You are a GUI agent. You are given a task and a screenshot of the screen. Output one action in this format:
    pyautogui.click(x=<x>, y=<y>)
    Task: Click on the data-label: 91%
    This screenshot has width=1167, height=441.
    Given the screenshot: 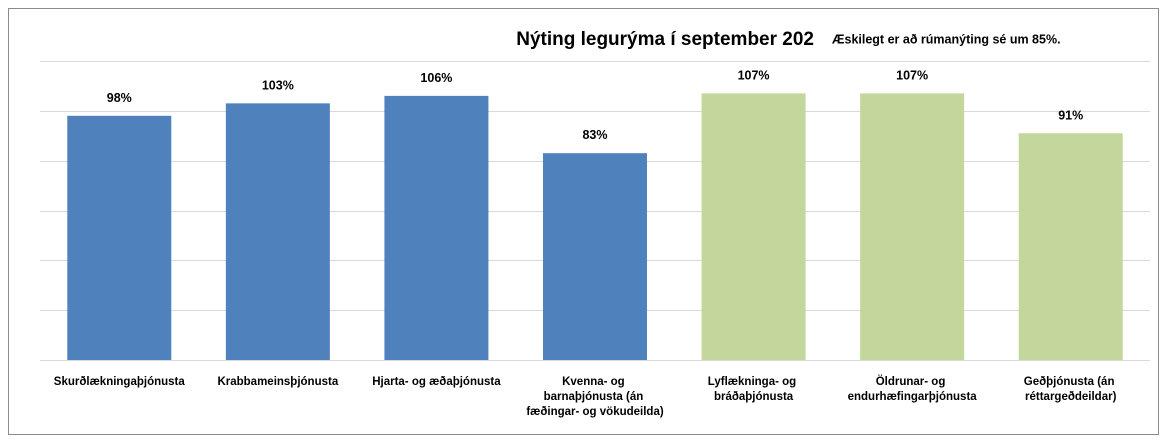 What is the action you would take?
    pyautogui.click(x=1070, y=115)
    